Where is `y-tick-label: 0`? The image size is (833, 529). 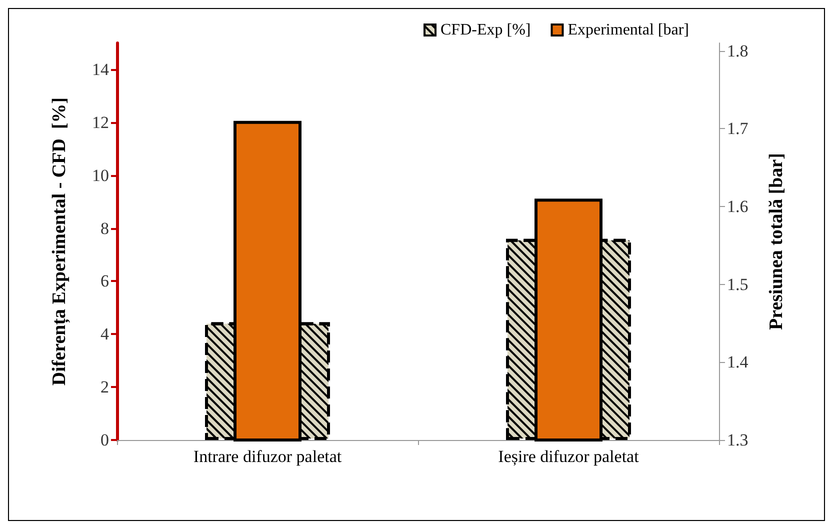
y-tick-label: 0 is located at coordinates (104, 440).